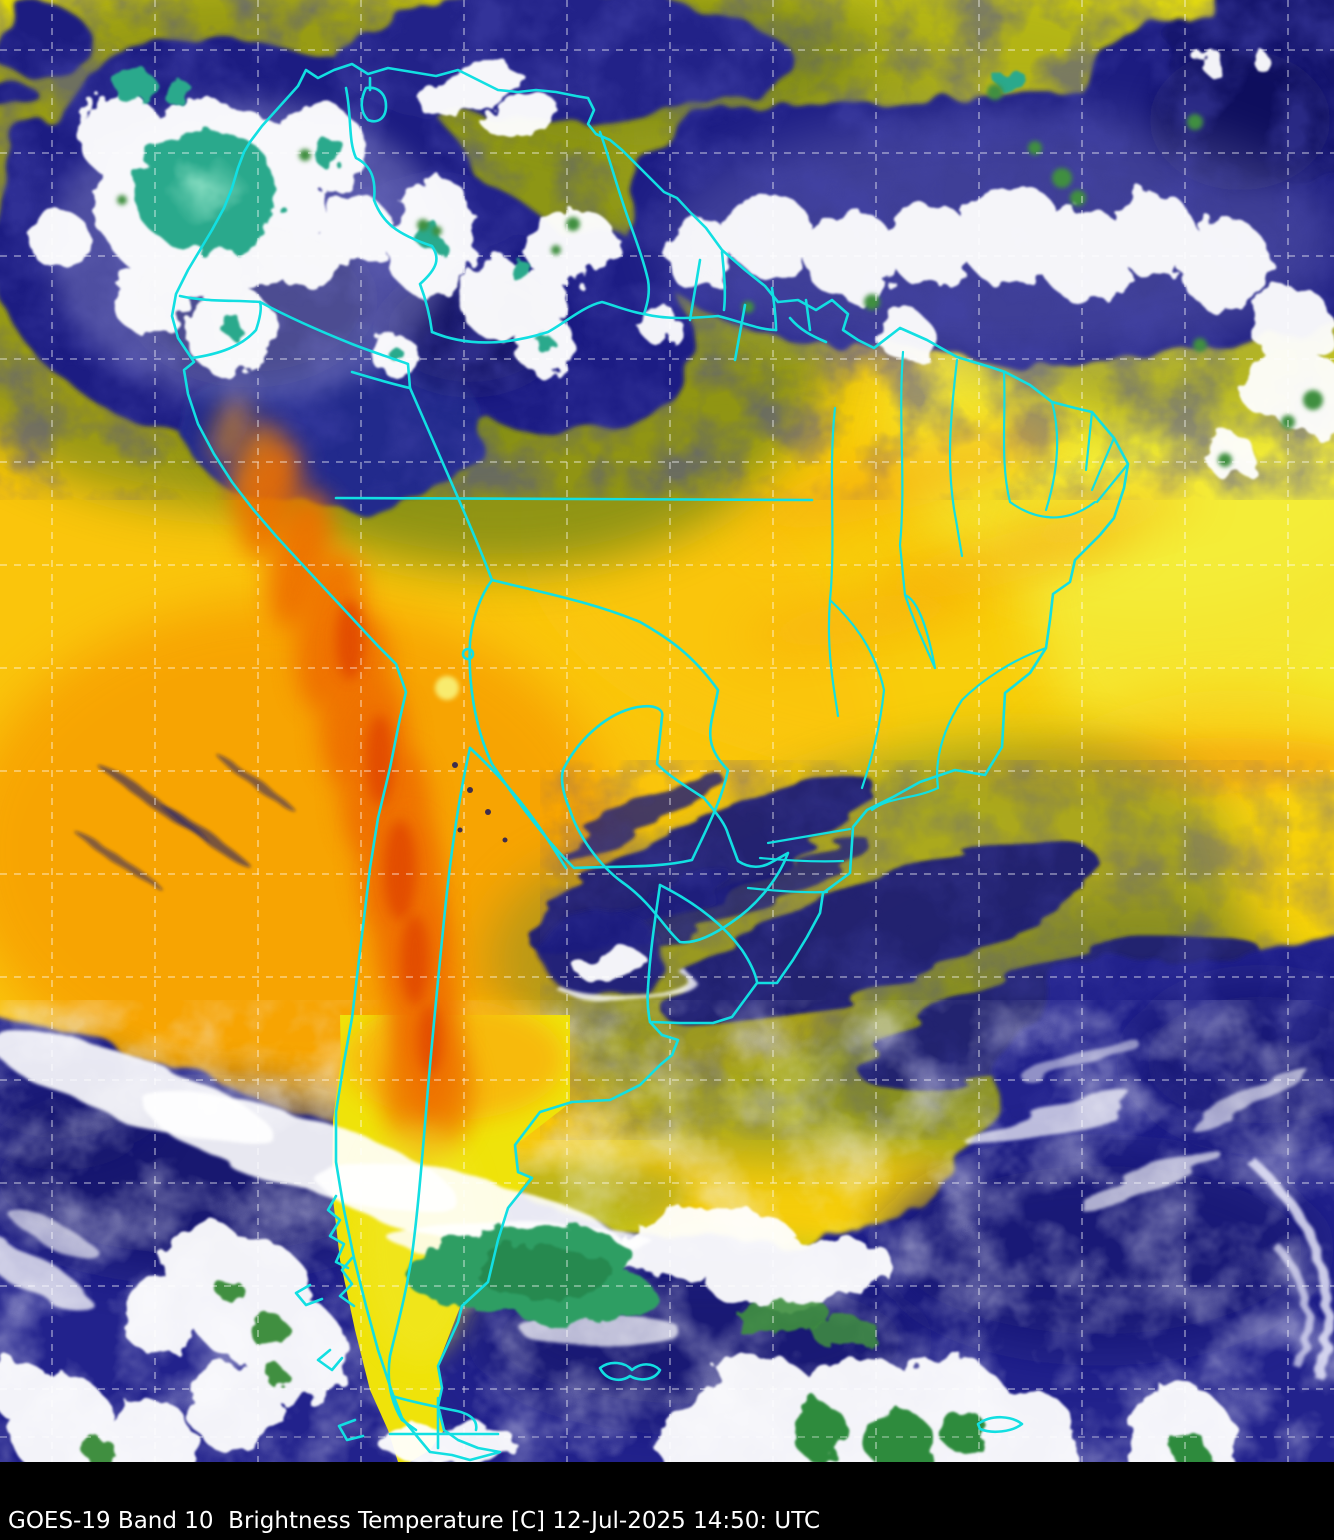 Image resolution: width=1334 pixels, height=1540 pixels. Describe the element at coordinates (480, 802) in the screenshot. I see `andes-lee-specks` at that location.